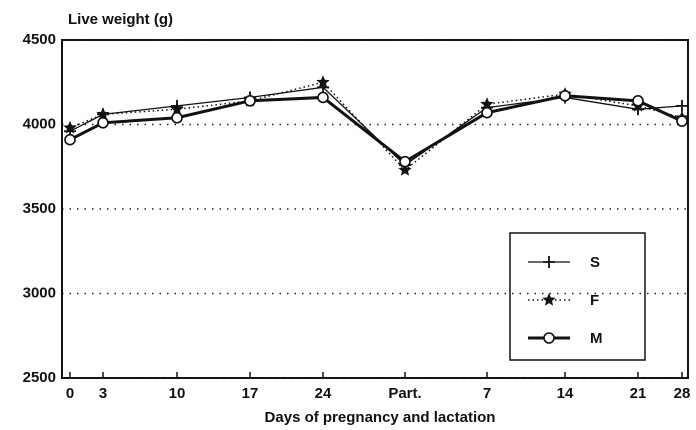 This screenshot has width=696, height=430. Describe the element at coordinates (39, 39) in the screenshot. I see `y-tick-label: 4500` at that location.